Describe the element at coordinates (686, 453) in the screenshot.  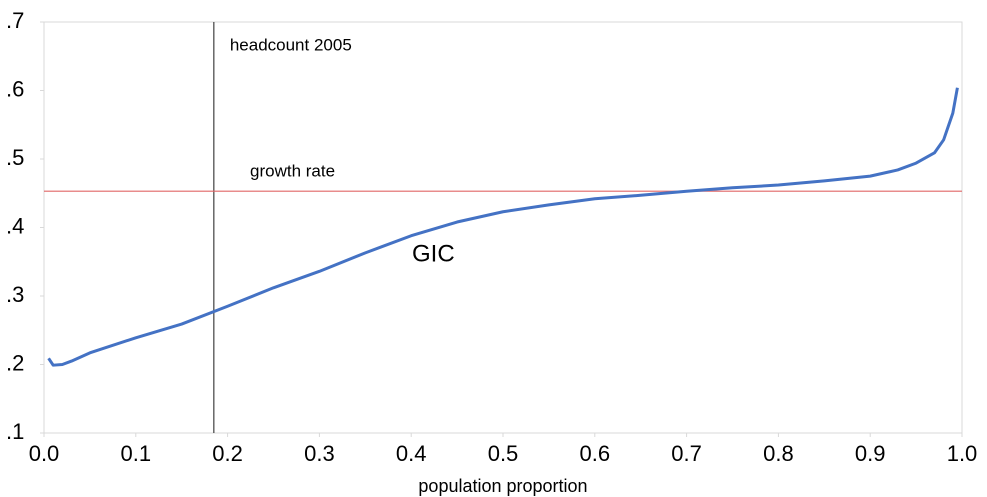
I see `x-tick-label: 0.7` at that location.